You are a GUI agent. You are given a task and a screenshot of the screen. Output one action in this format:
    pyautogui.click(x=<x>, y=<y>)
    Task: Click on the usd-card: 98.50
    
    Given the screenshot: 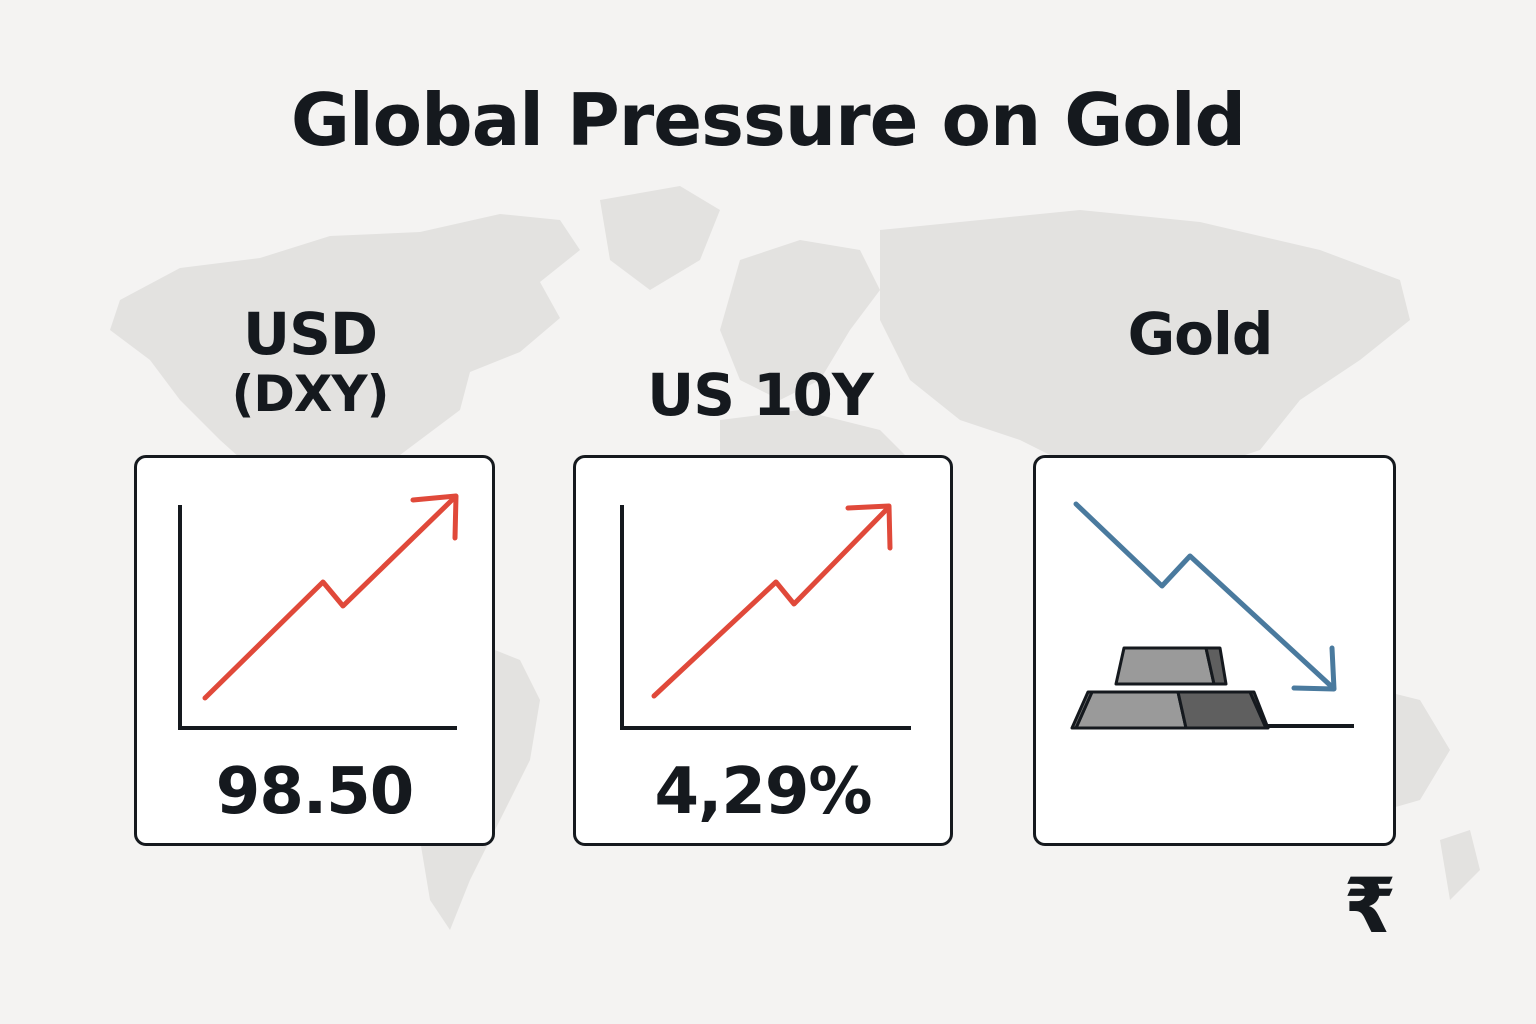 What is the action you would take?
    pyautogui.click(x=314, y=650)
    